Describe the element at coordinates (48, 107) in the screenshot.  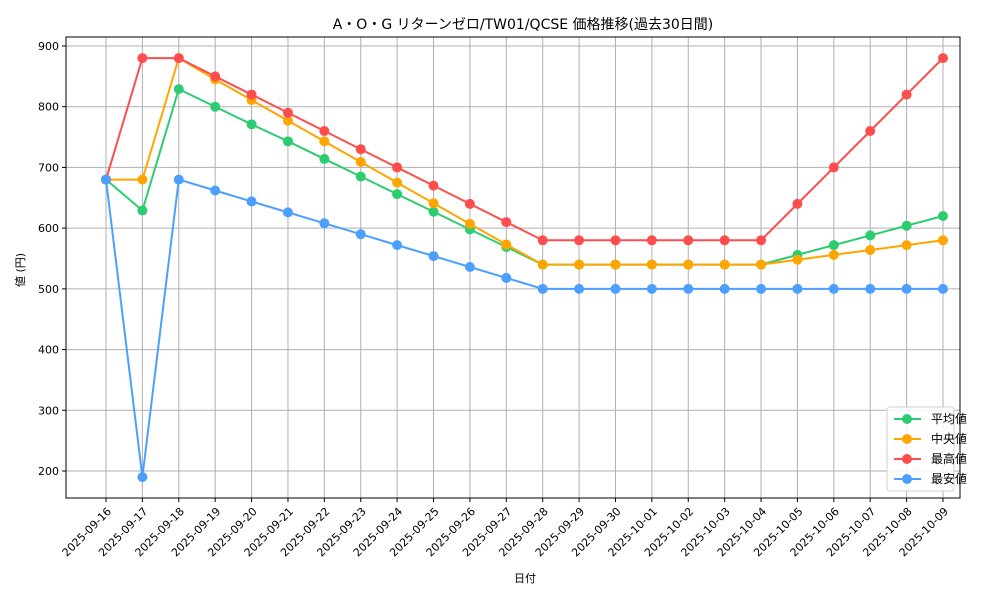
I see `y-tick-label: 800` at that location.